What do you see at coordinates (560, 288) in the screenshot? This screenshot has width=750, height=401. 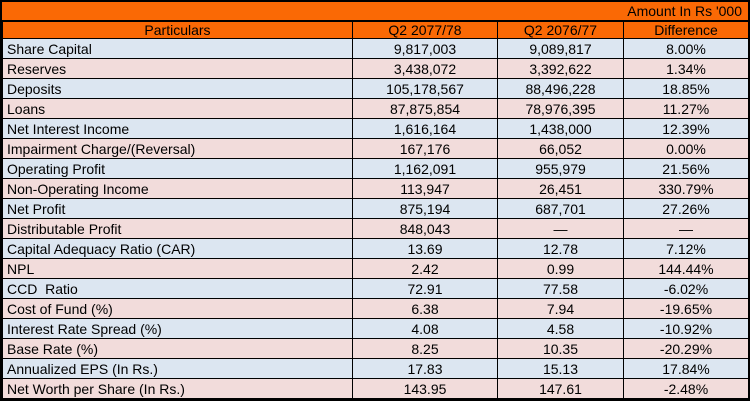 I see `row-value-cell: 77.58` at bounding box center [560, 288].